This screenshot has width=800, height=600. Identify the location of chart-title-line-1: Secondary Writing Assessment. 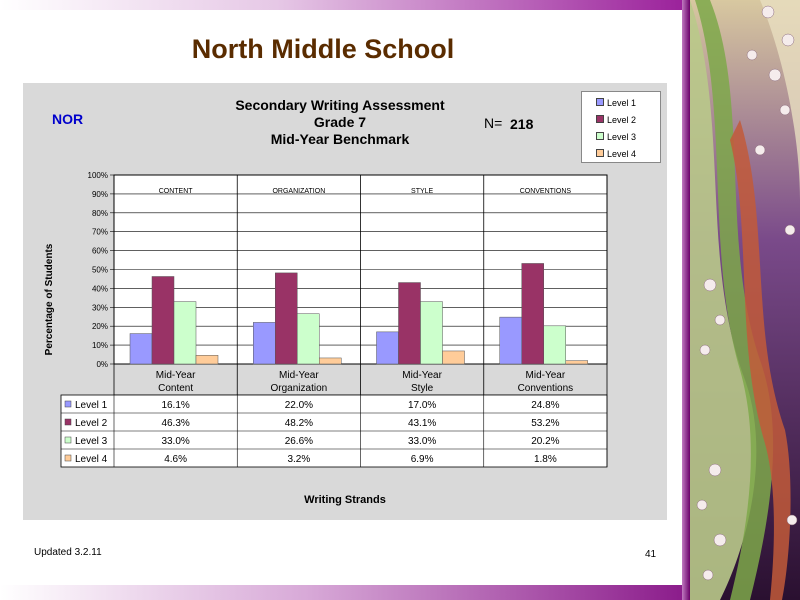
(340, 105).